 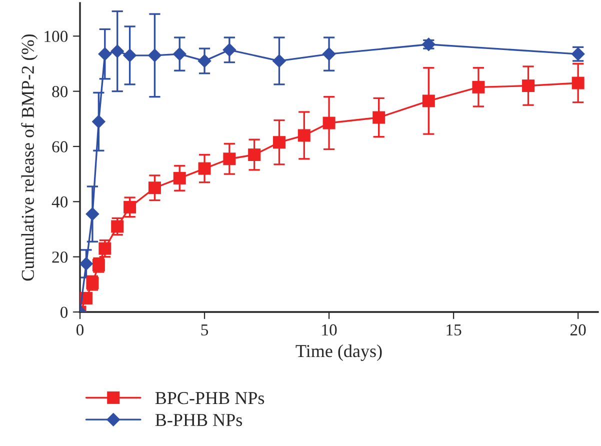 What do you see at coordinates (578, 330) in the screenshot?
I see `x-tick-label: 20` at bounding box center [578, 330].